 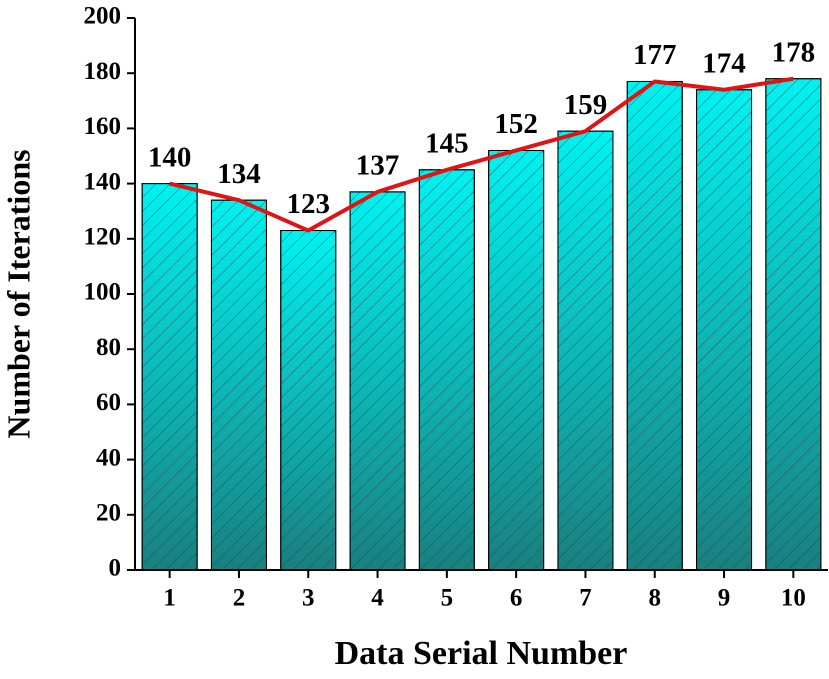 I want to click on value-label: 177, so click(x=655, y=55).